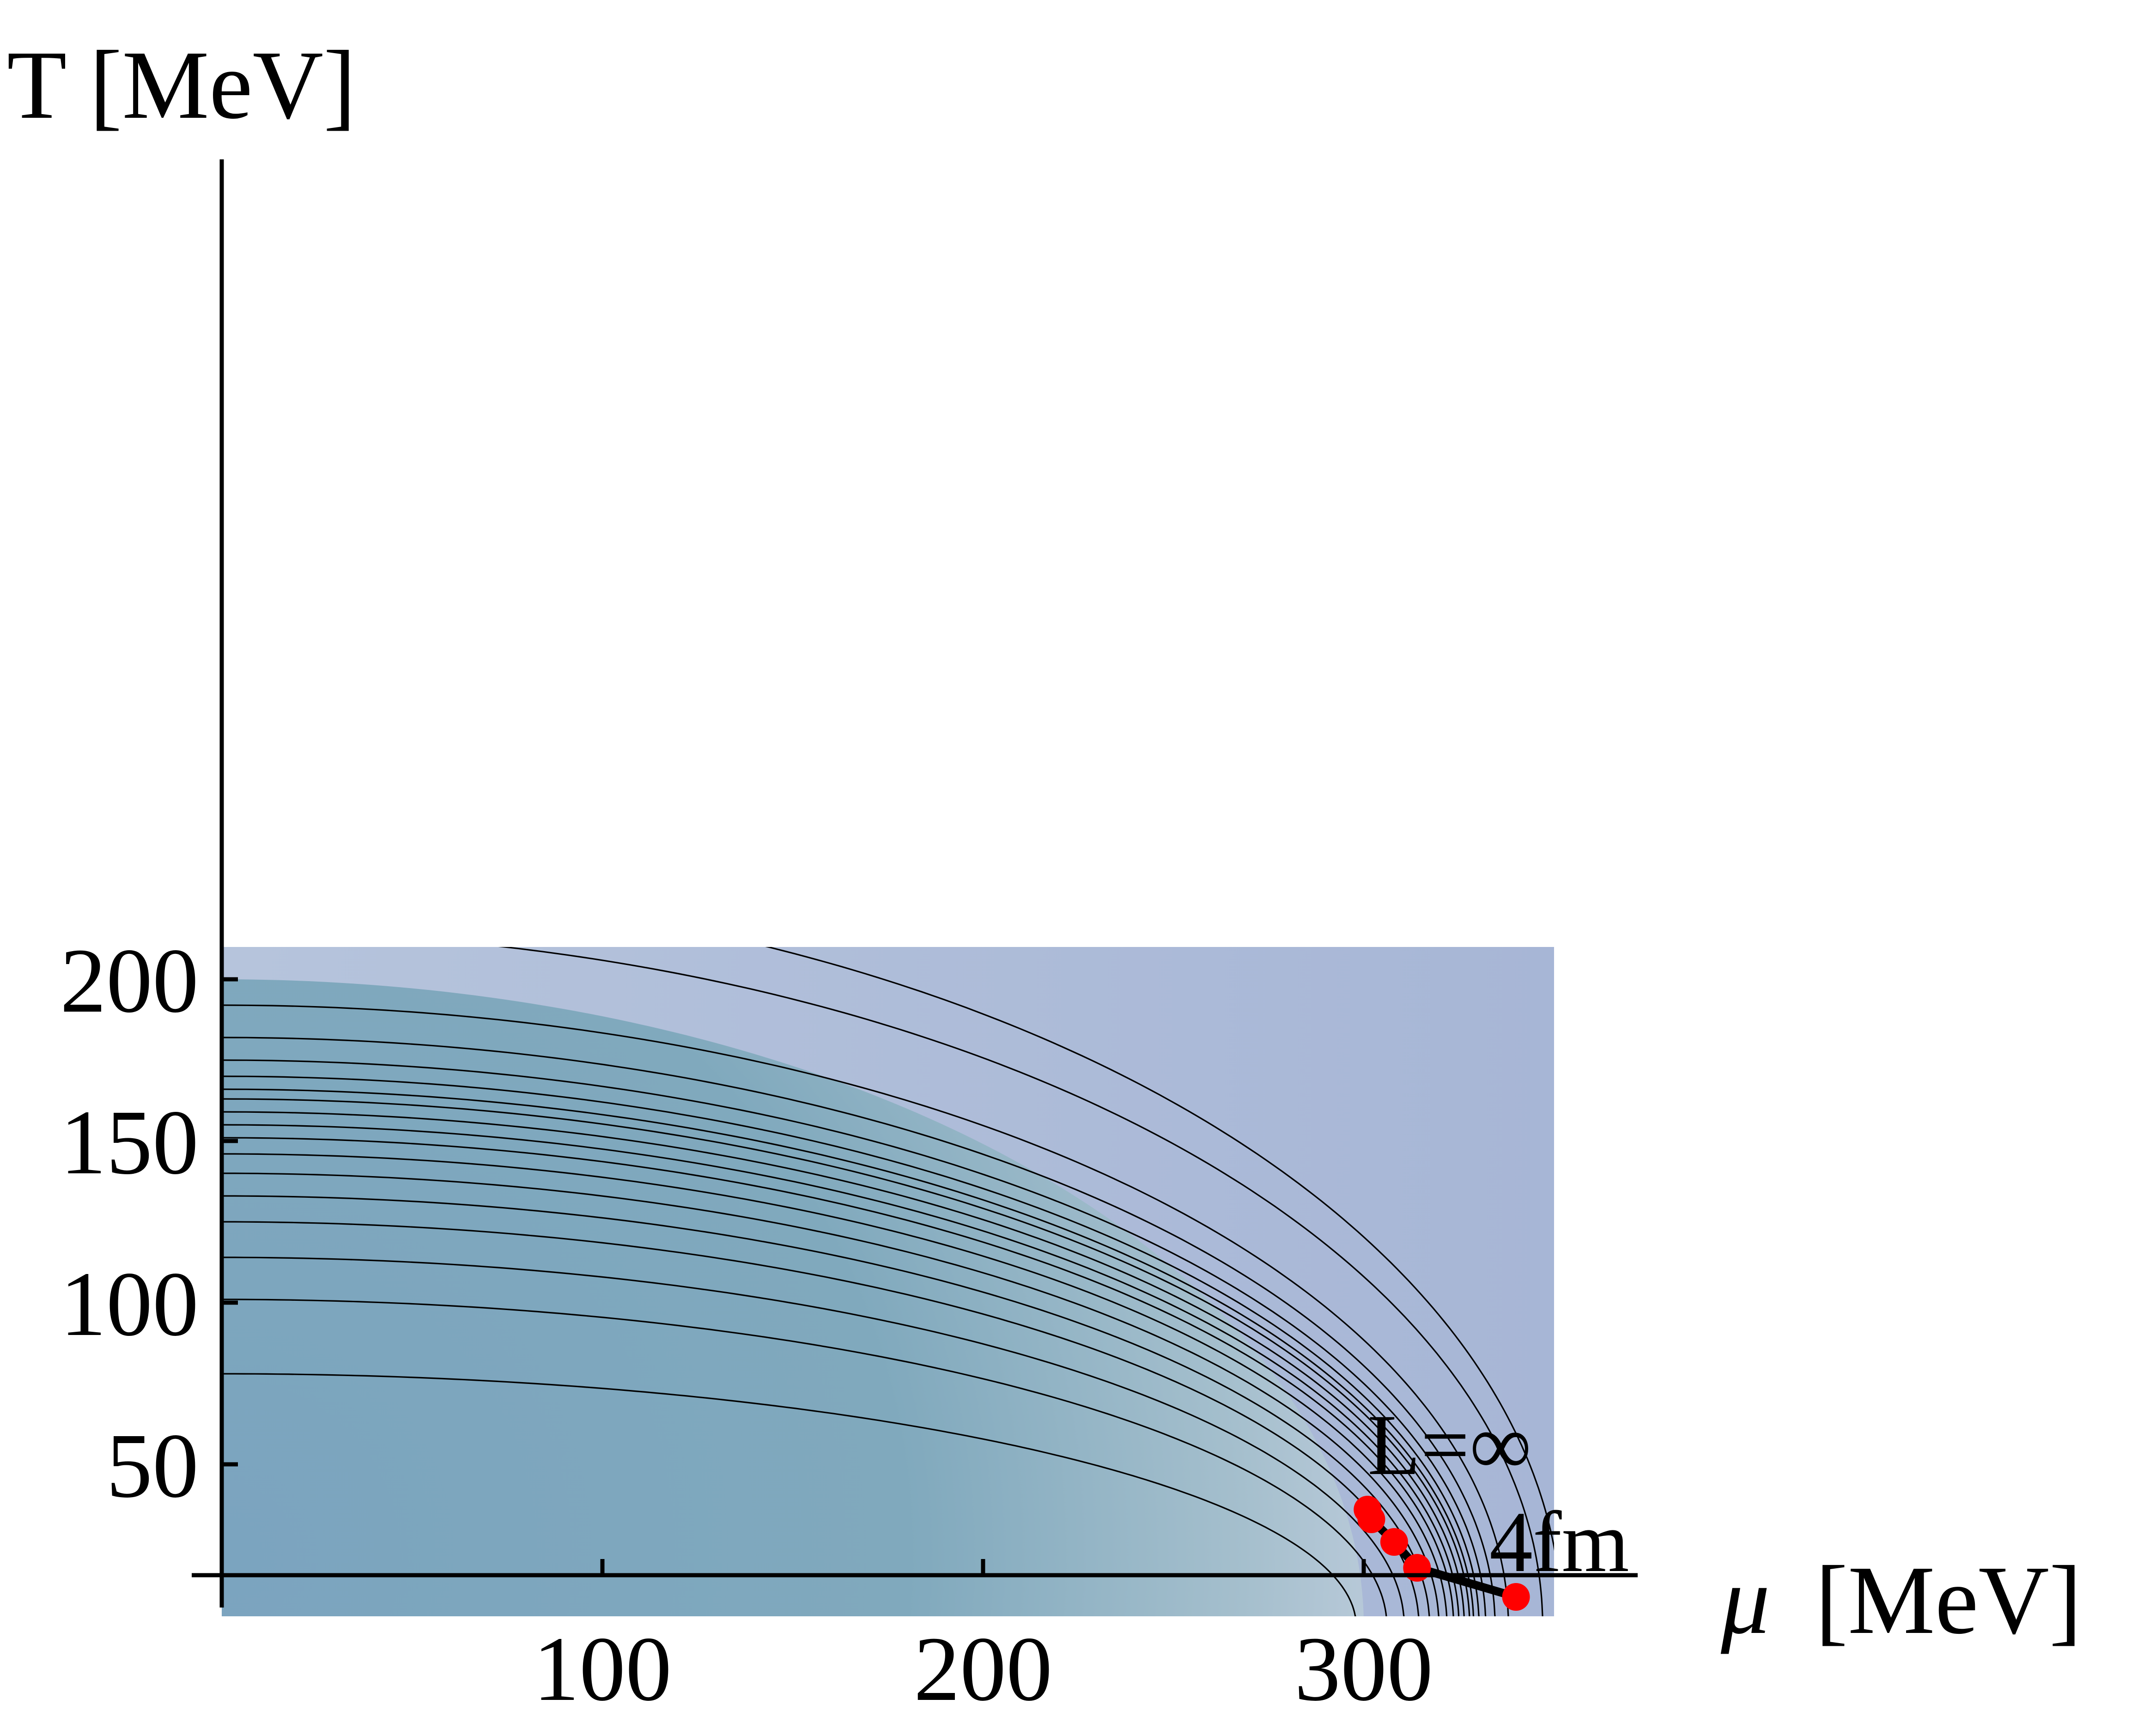 Image resolution: width=2156 pixels, height=1717 pixels. What do you see at coordinates (149, 1223) in the screenshot?
I see `y-ticks: 50 100 150 200` at bounding box center [149, 1223].